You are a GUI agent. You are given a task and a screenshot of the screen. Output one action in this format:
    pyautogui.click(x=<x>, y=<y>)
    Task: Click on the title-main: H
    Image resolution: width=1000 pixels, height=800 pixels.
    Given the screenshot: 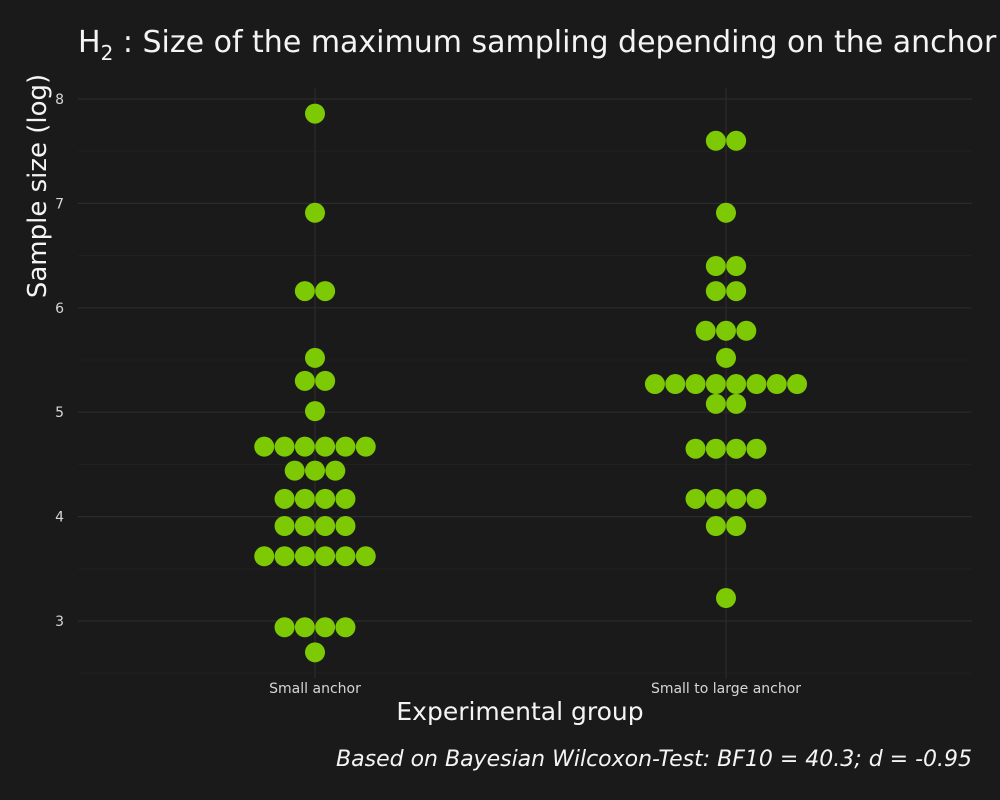 What is the action you would take?
    pyautogui.click(x=89, y=42)
    